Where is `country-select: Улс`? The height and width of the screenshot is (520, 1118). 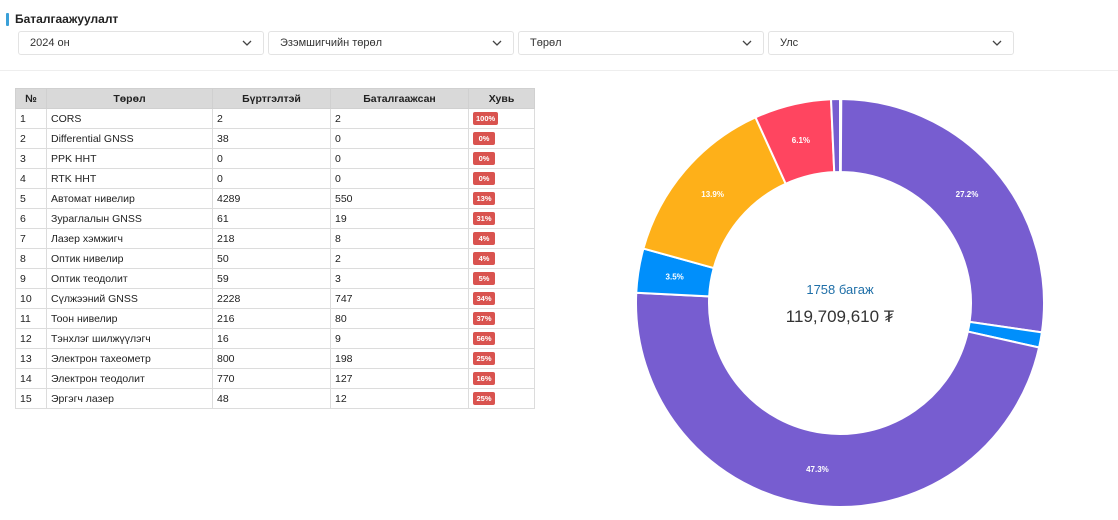 country-select: Улс is located at coordinates (891, 43).